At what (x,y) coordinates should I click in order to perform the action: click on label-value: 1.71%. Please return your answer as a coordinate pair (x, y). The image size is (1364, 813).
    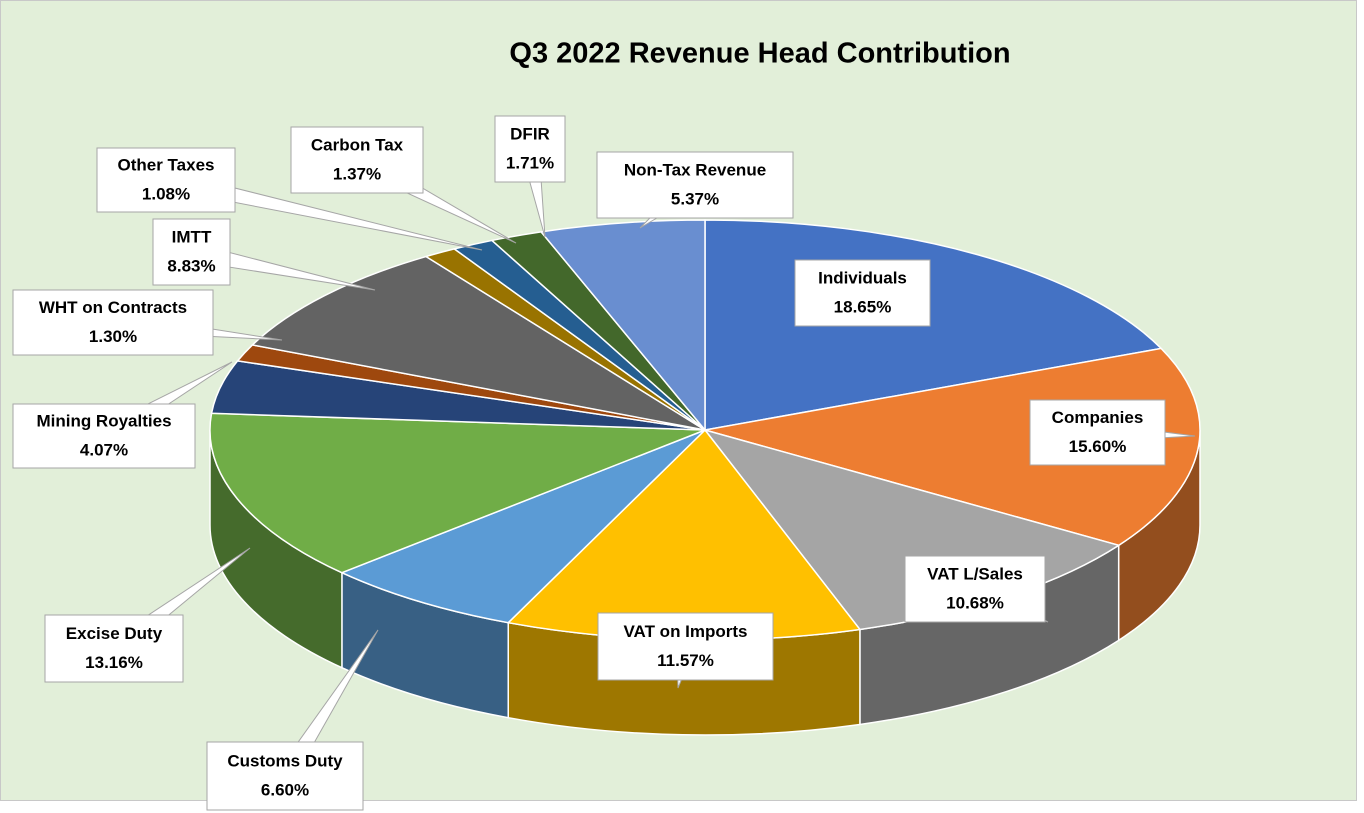
    Looking at the image, I should click on (530, 162).